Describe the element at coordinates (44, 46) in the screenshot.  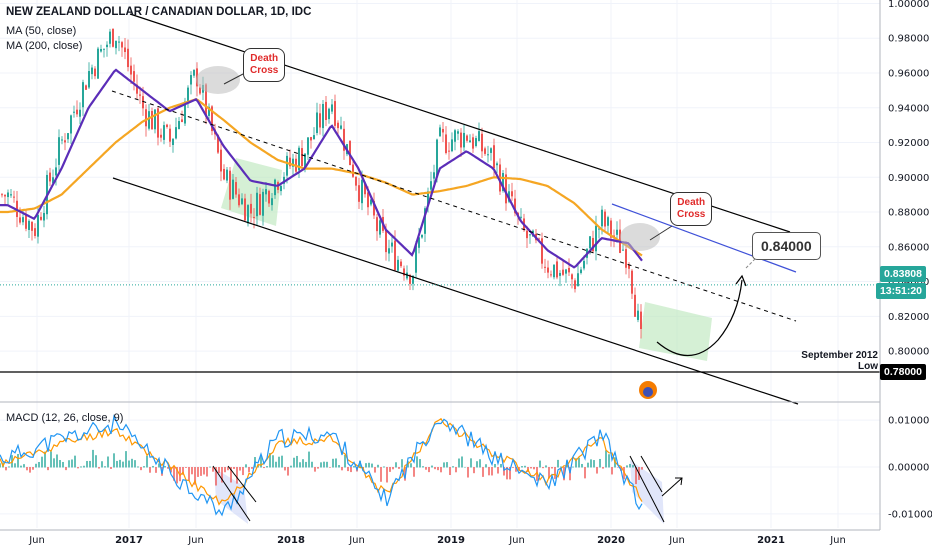
I see `ma200-legend: MA (200, close)` at that location.